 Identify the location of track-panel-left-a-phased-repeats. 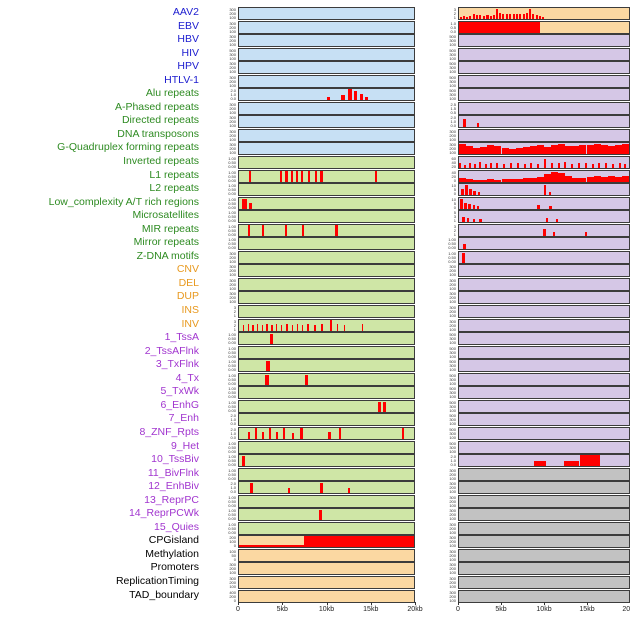
(326, 108).